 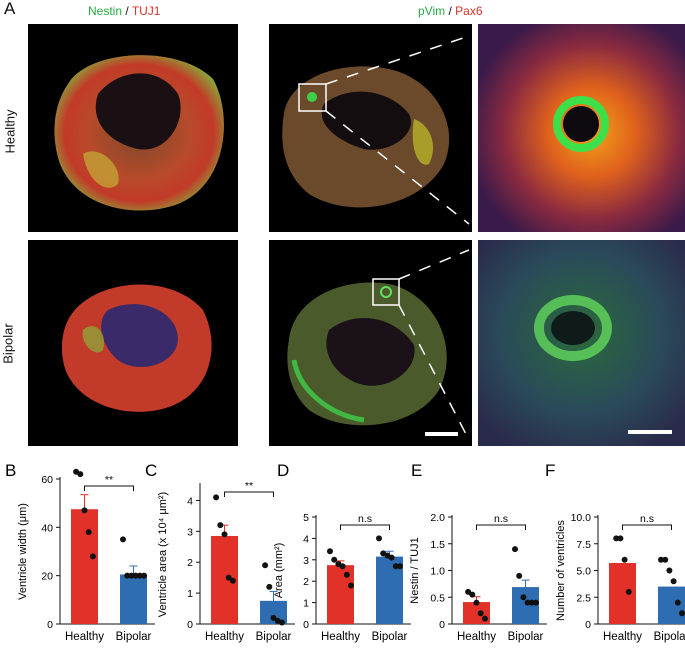 I want to click on y-tick-label: 2.5, so click(x=583, y=598).